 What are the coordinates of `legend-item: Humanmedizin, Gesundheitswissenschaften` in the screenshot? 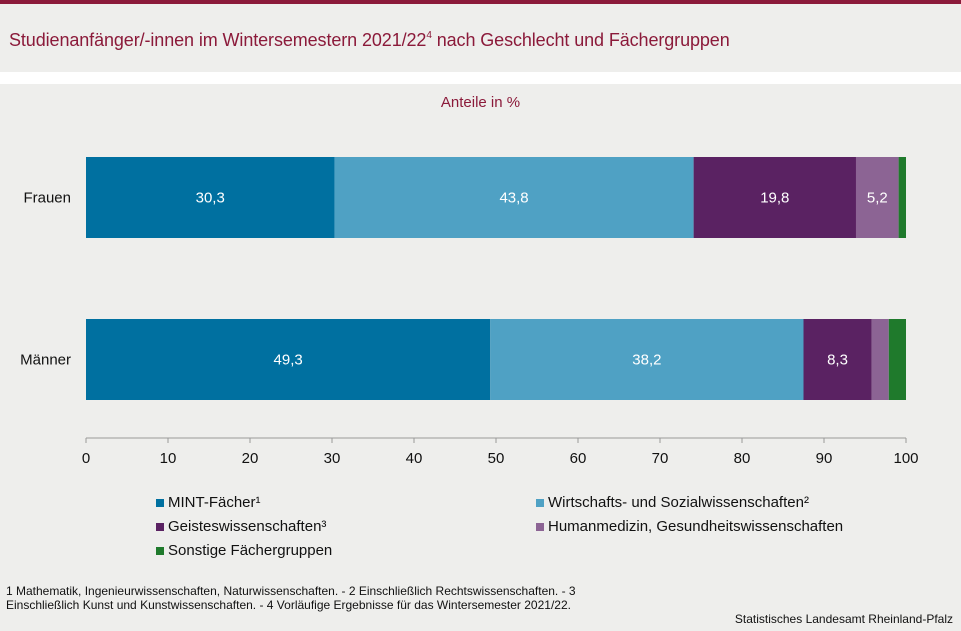 It's located at (689, 526).